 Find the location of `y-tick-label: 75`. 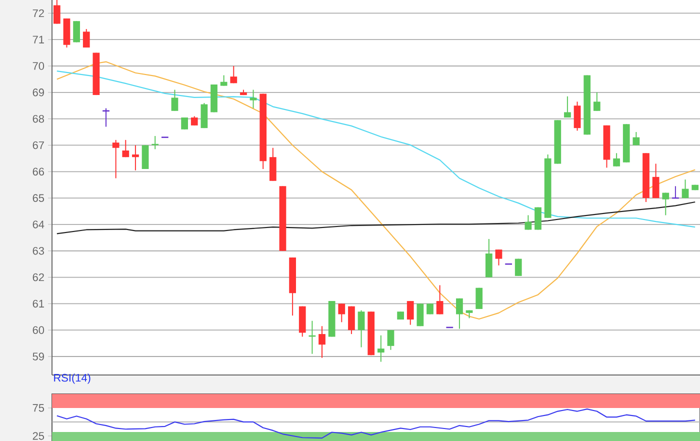

y-tick-label: 75 is located at coordinates (38, 408).